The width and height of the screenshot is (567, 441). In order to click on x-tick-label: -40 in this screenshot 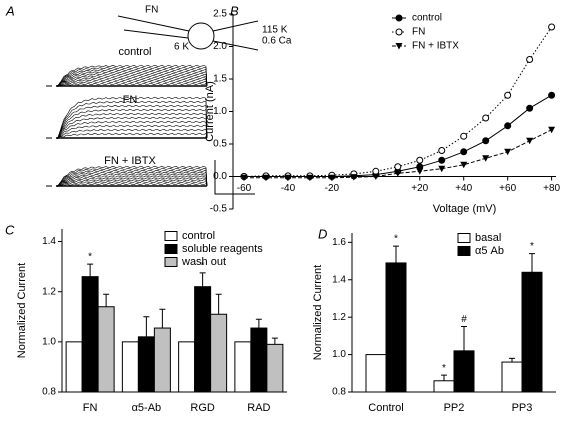, I will do `click(288, 188)`.